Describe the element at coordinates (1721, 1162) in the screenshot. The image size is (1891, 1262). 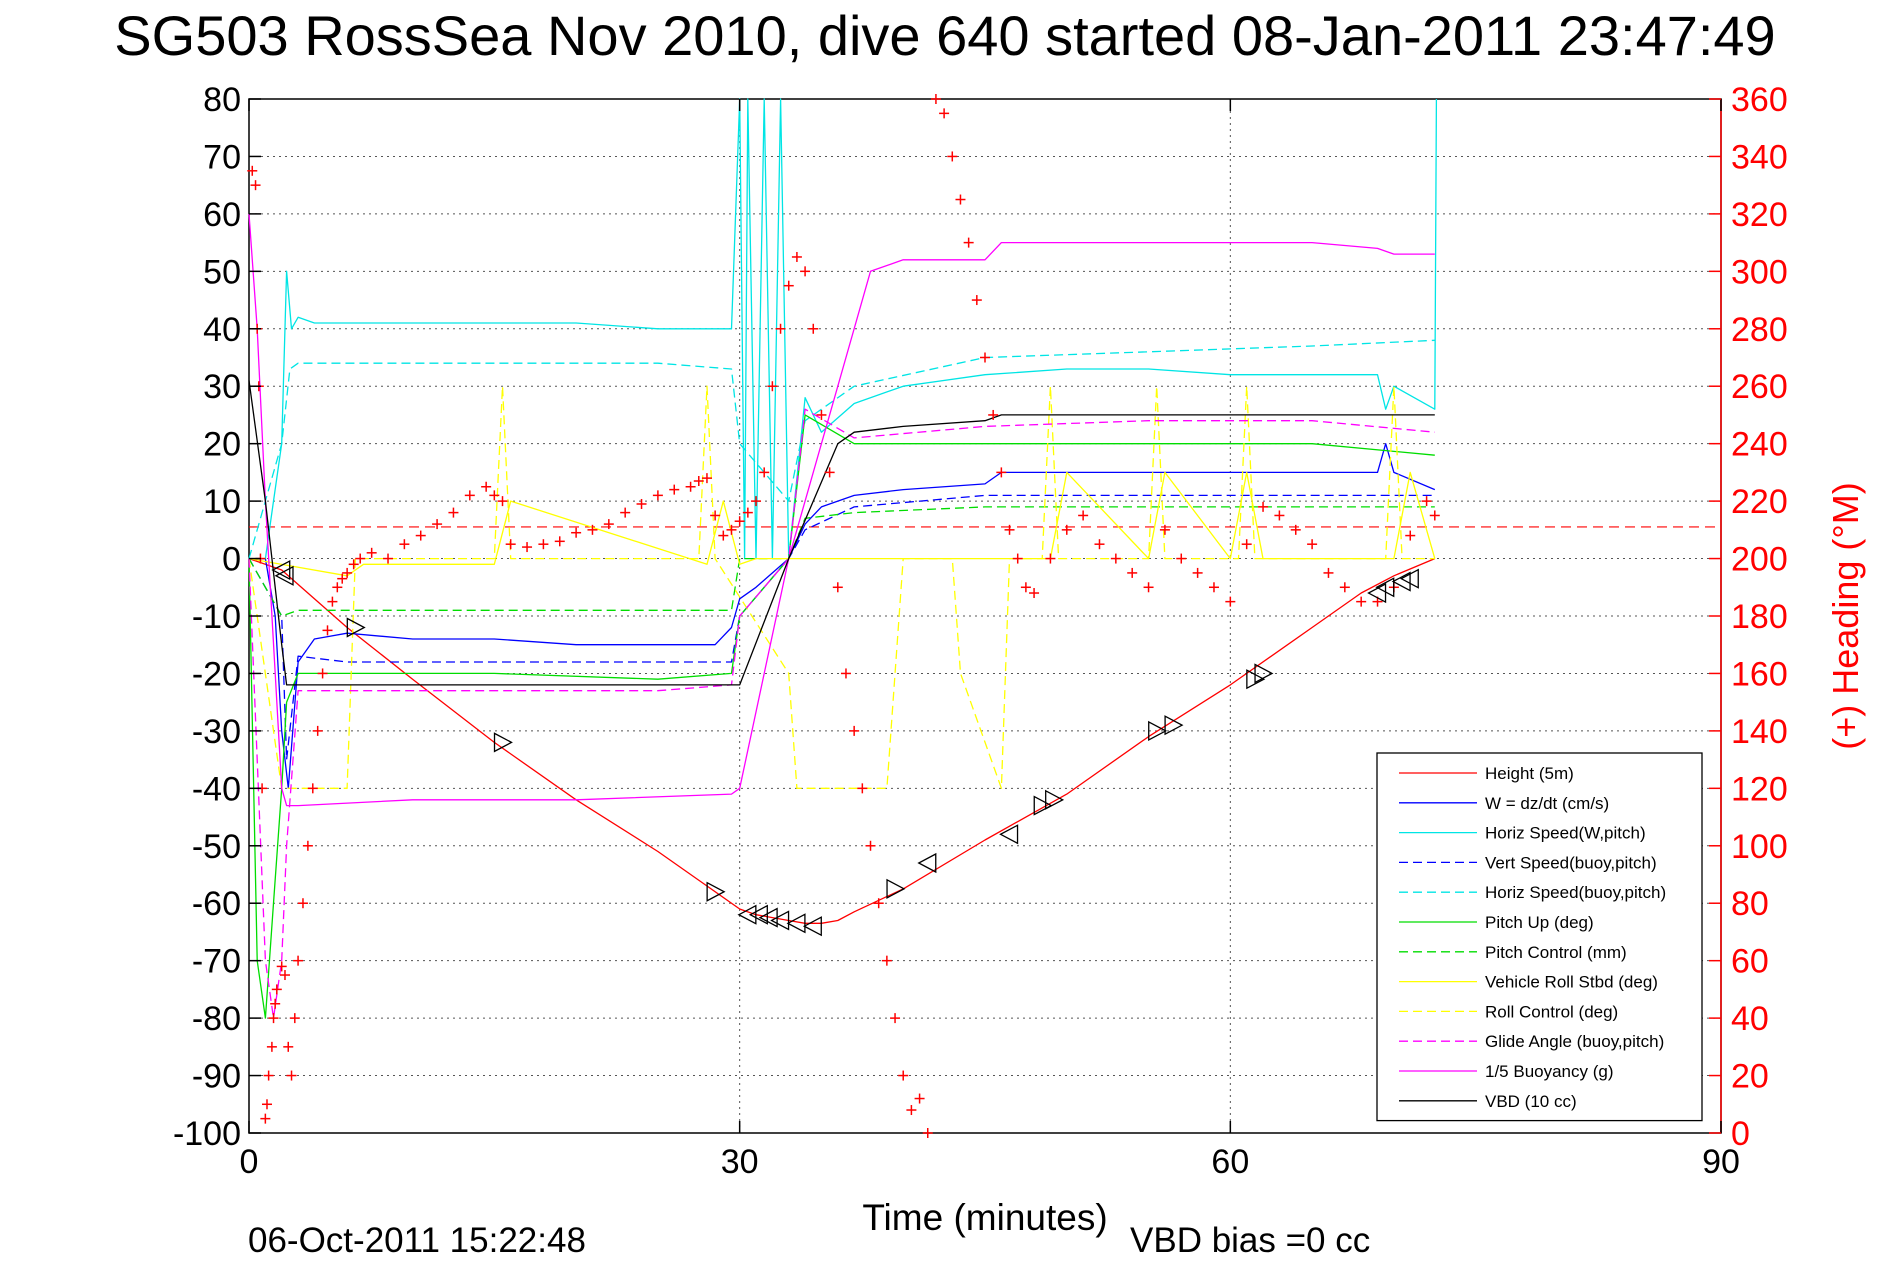
I see `x-tick-label: 90` at that location.